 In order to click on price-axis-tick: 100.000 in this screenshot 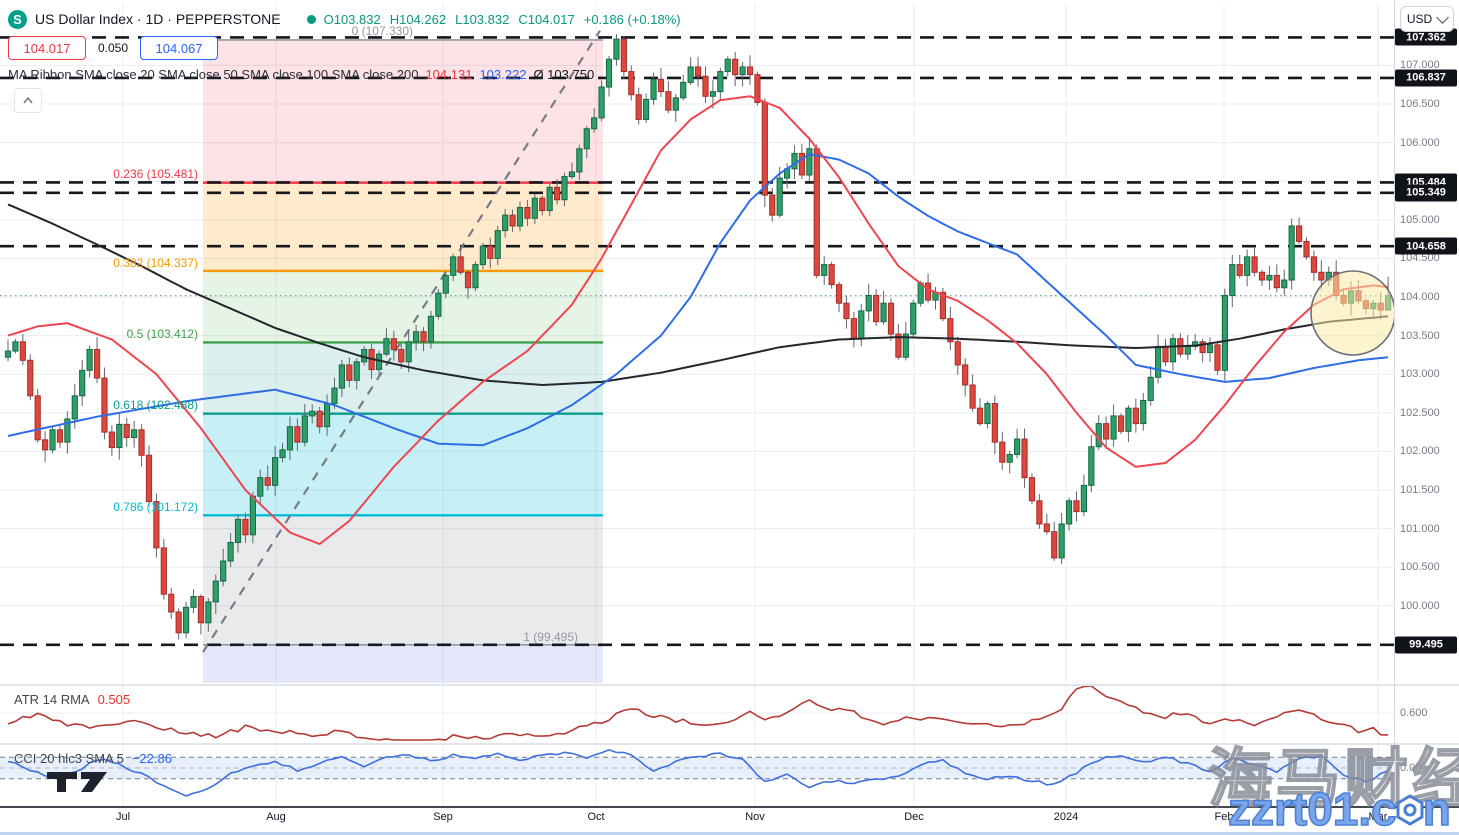, I will do `click(1420, 605)`.